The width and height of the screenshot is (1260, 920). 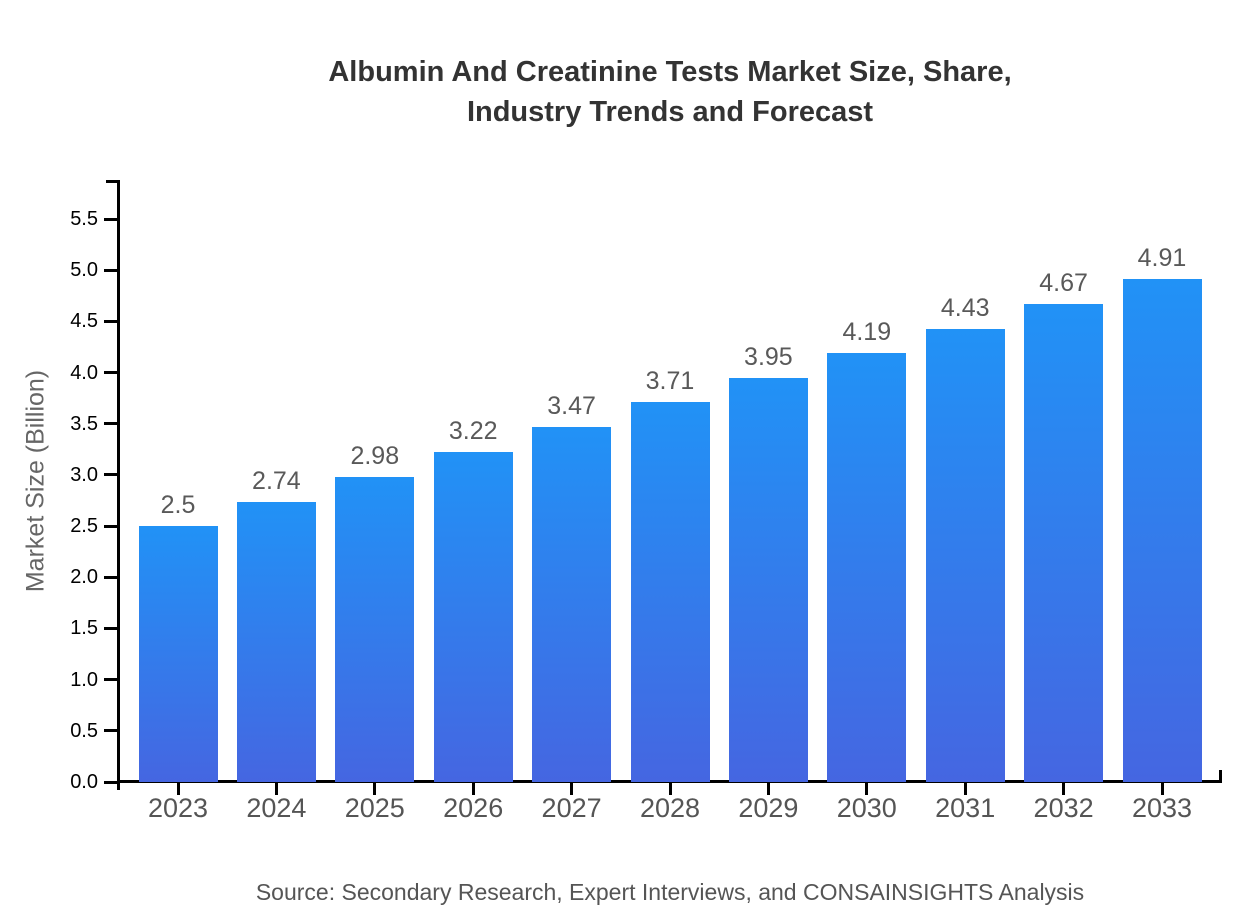 I want to click on y-axis-tick-label: 2.5, so click(x=84, y=526).